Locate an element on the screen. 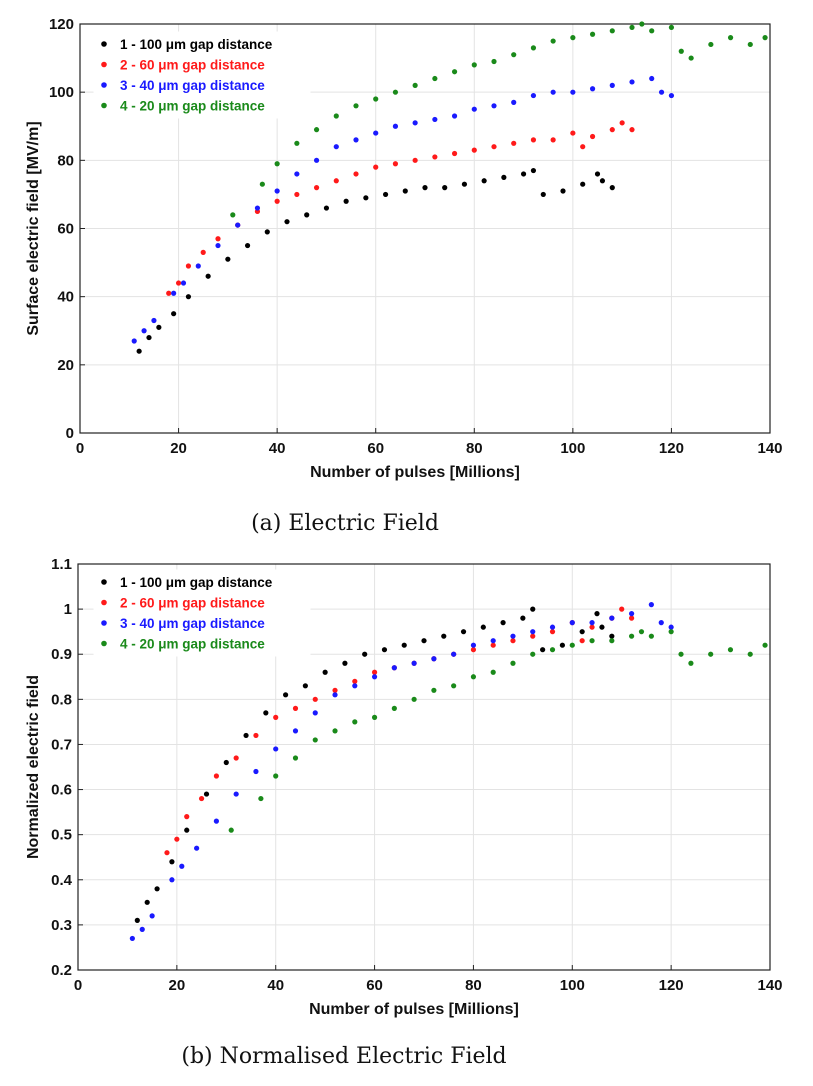 The height and width of the screenshot is (1086, 813). x-tick-label: 100 is located at coordinates (572, 448).